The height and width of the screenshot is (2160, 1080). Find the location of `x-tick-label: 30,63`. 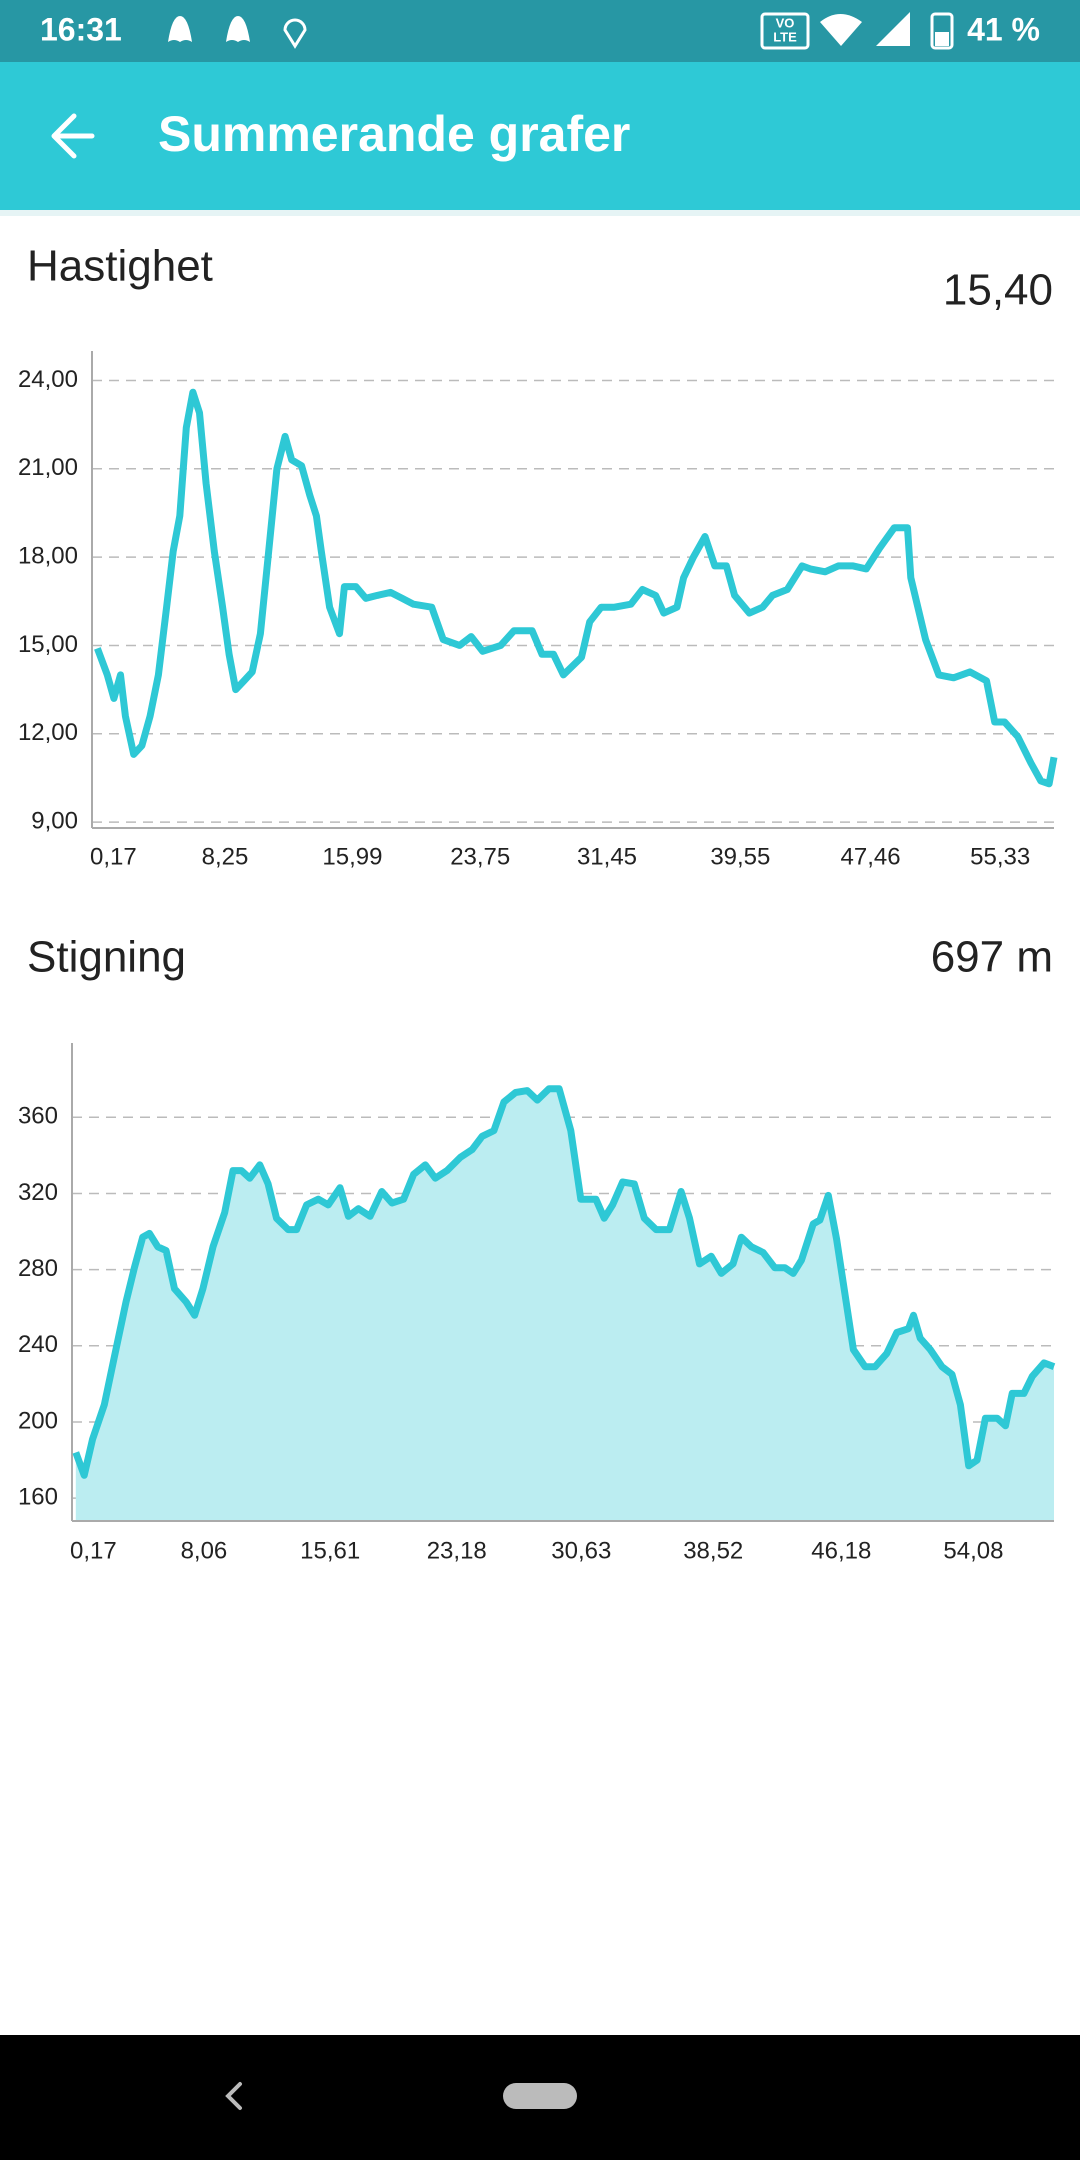

x-tick-label: 30,63 is located at coordinates (581, 1550).